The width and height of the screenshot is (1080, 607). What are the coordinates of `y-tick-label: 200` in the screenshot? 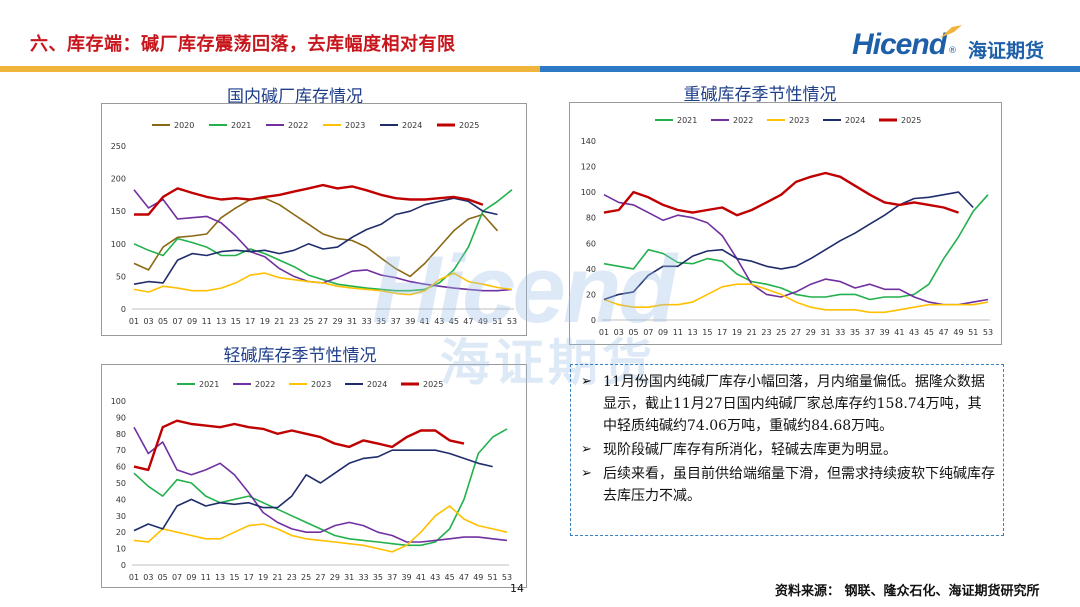 It's located at (118, 179).